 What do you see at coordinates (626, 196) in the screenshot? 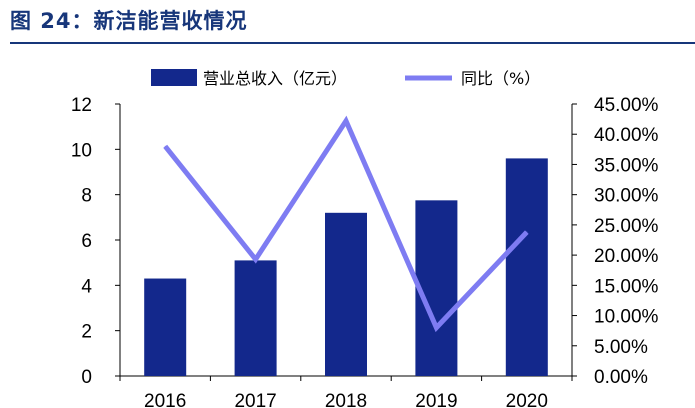
I see `right-axis-tick-label: 30.00%` at bounding box center [626, 196].